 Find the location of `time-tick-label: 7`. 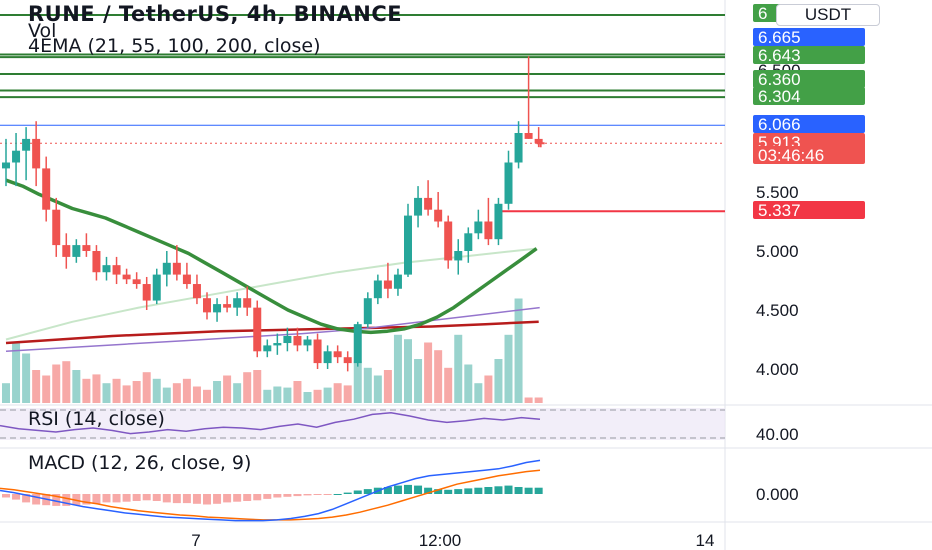

time-tick-label: 7 is located at coordinates (195, 540).